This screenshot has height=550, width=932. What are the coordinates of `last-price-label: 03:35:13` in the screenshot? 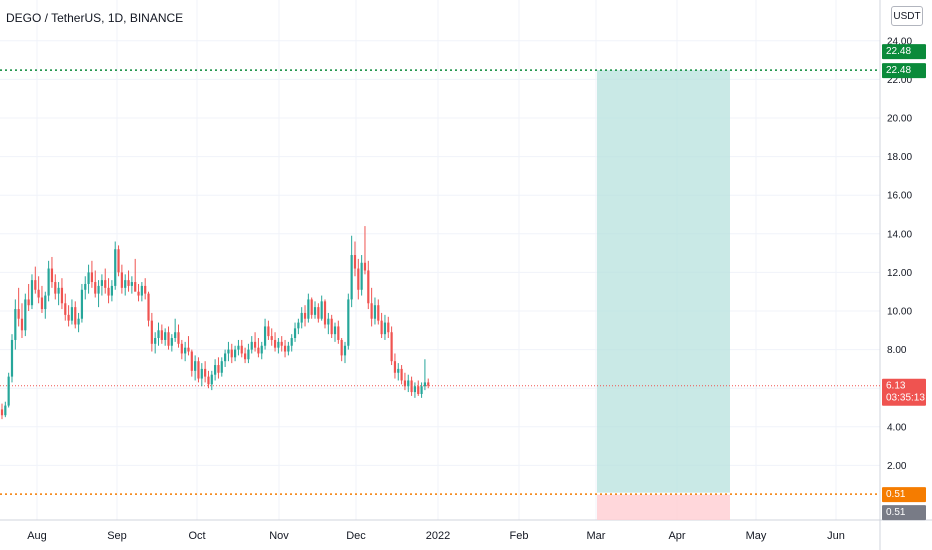 It's located at (905, 398).